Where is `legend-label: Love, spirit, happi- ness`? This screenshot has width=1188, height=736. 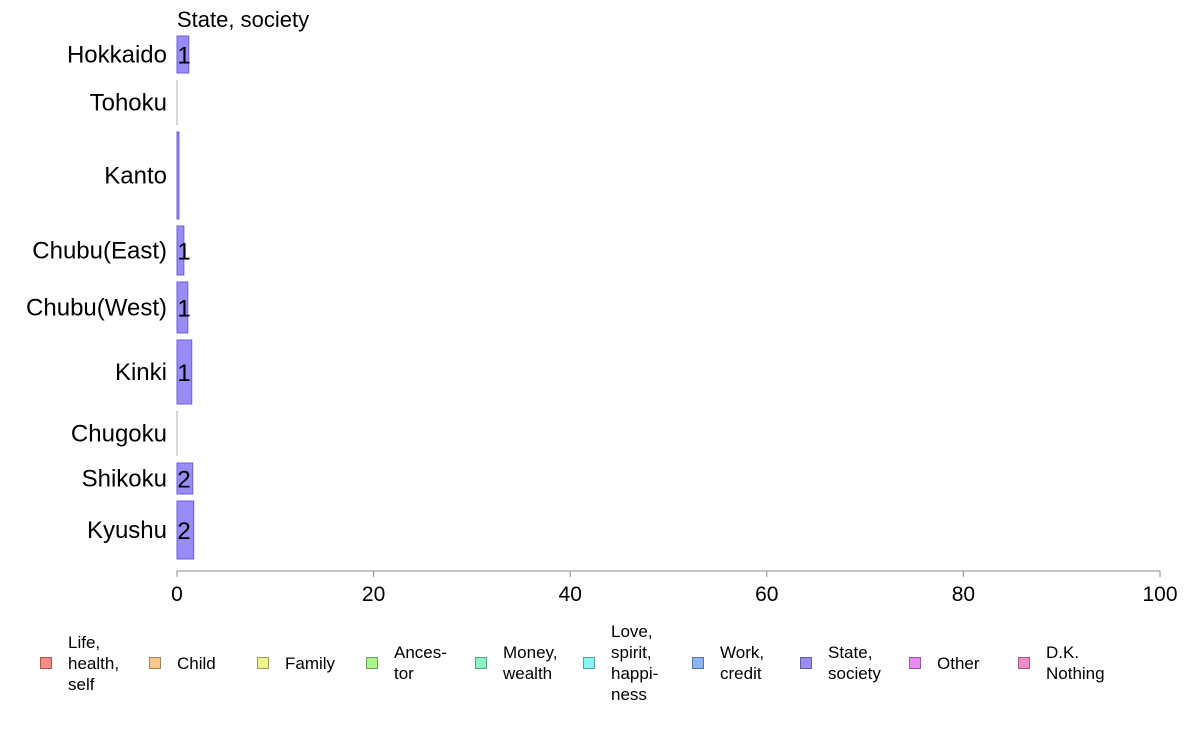
legend-label: Love, spirit, happi- ness is located at coordinates (635, 663).